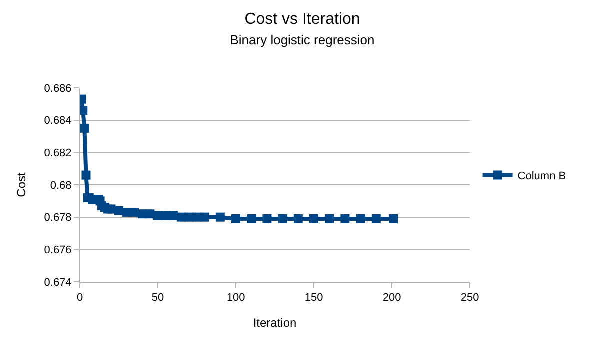  What do you see at coordinates (302, 40) in the screenshot?
I see `chart-subtitle: Binary logistic regression` at bounding box center [302, 40].